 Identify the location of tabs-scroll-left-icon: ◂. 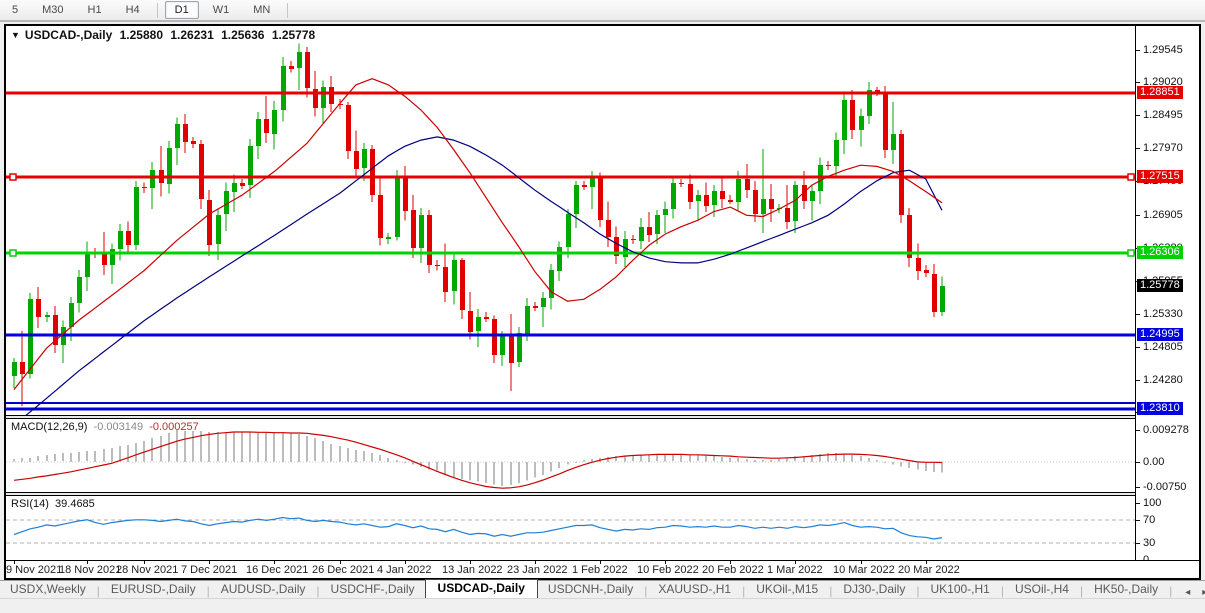
(1188, 592).